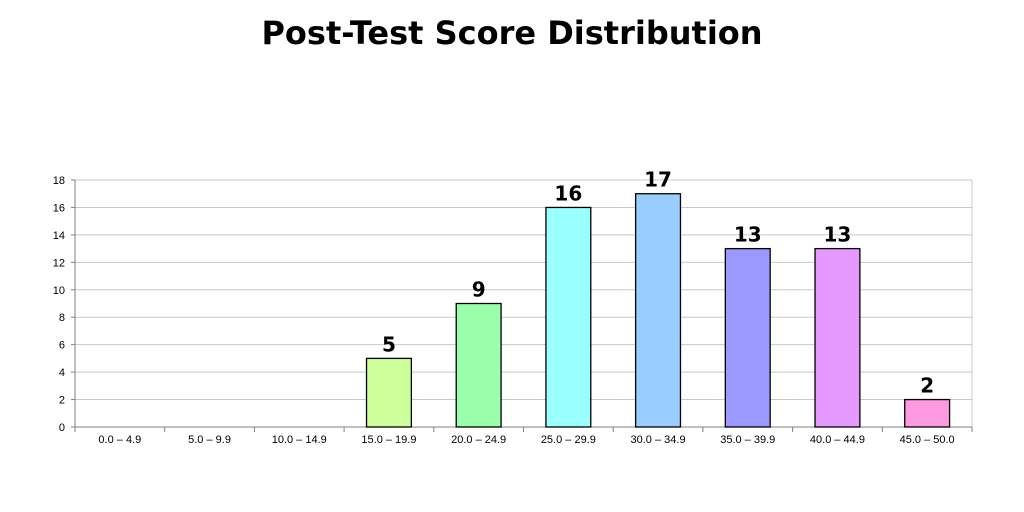 Image resolution: width=1024 pixels, height=512 pixels. Describe the element at coordinates (927, 440) in the screenshot. I see `x-tick-label: 45.0 – 50.0` at that location.